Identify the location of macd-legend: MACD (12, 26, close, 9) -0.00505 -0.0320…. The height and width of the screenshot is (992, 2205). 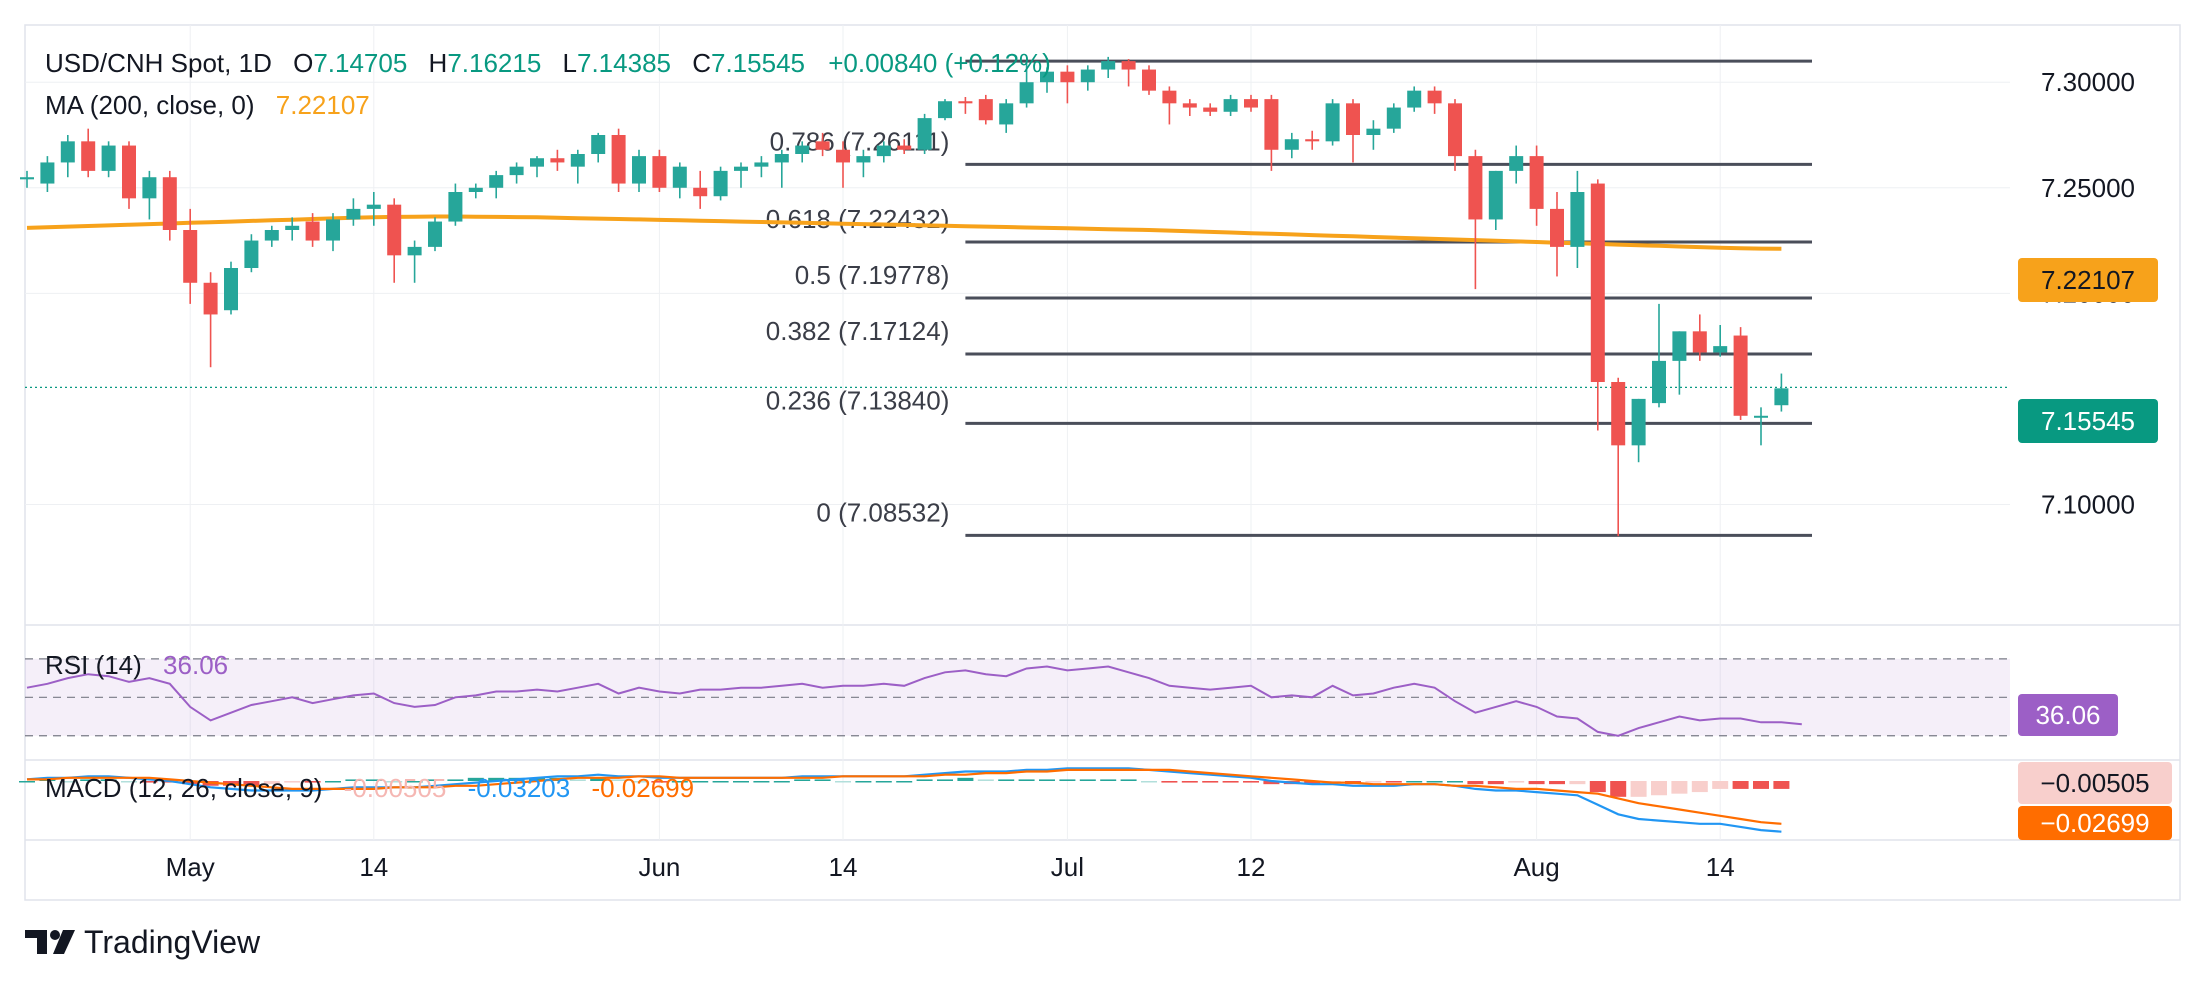
(369, 788).